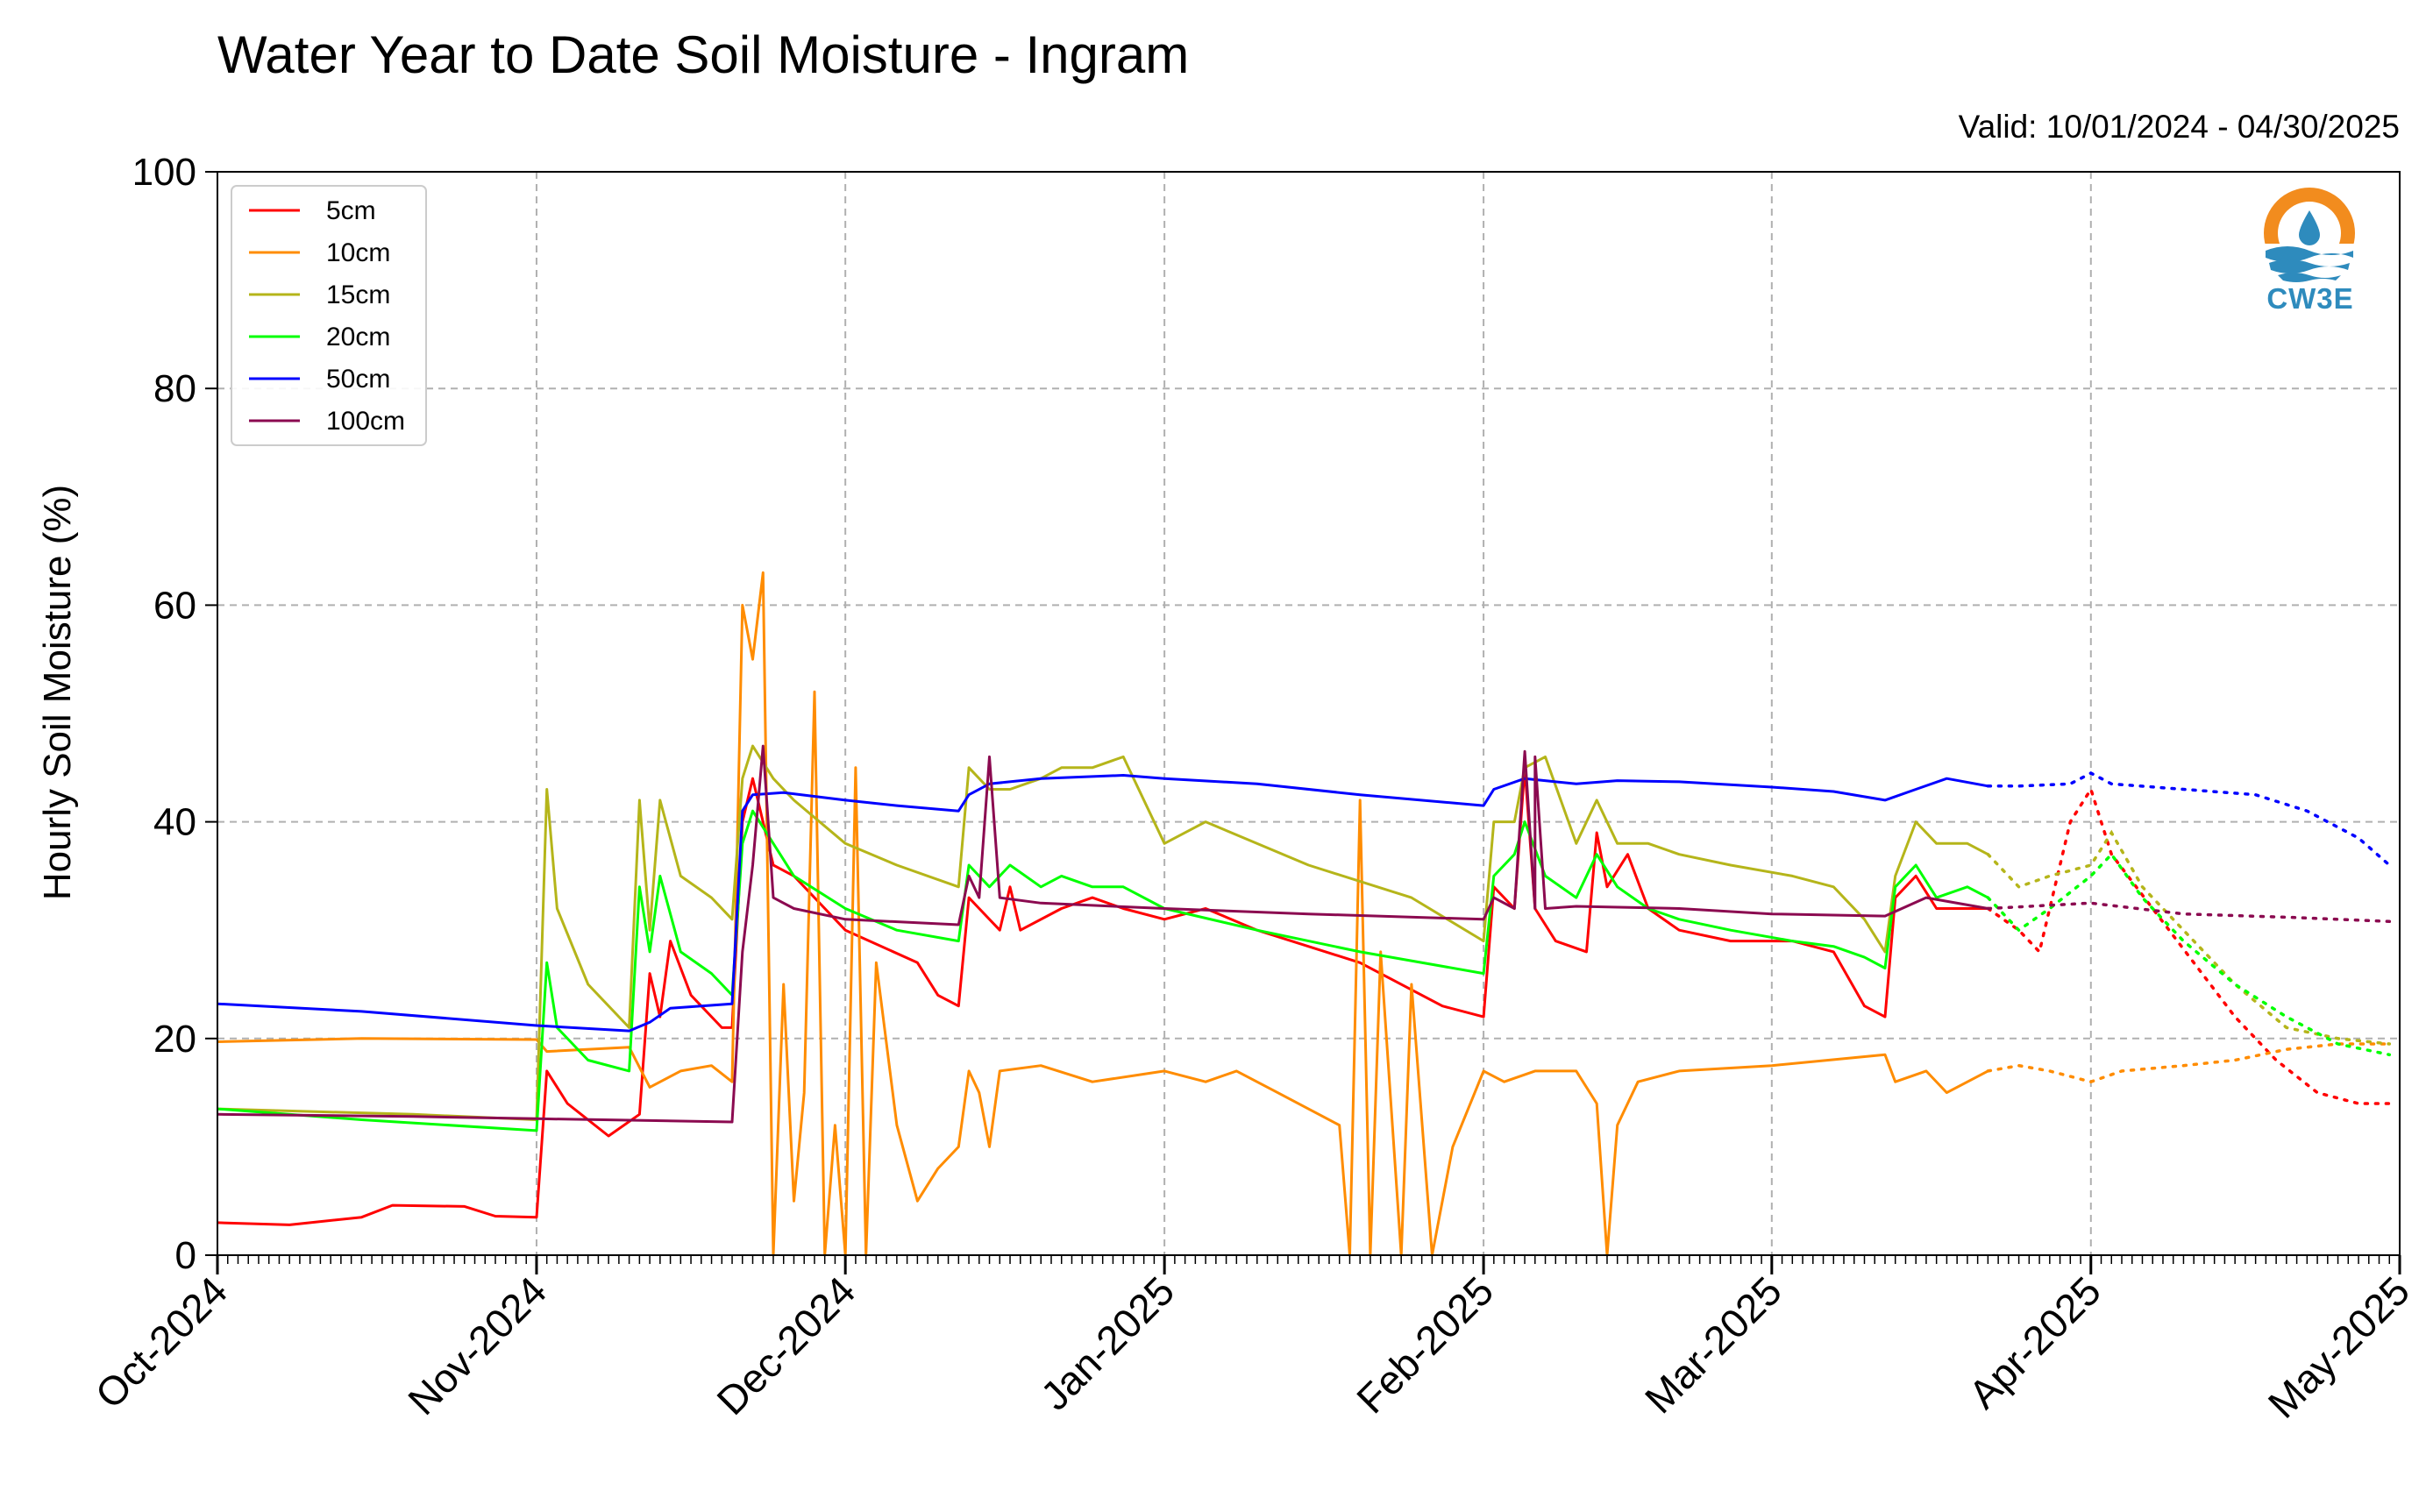 The image size is (2426, 1512). I want to click on x-tick-label: Apr-2025, so click(2034, 1342).